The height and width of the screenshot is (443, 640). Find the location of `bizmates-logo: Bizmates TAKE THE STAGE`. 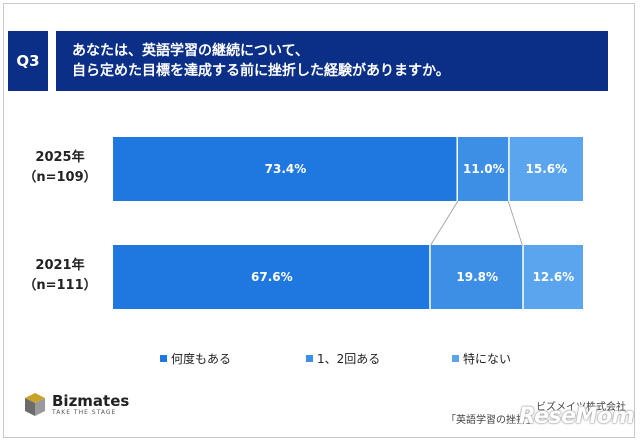

bizmates-logo: Bizmates TAKE THE STAGE is located at coordinates (76, 405).